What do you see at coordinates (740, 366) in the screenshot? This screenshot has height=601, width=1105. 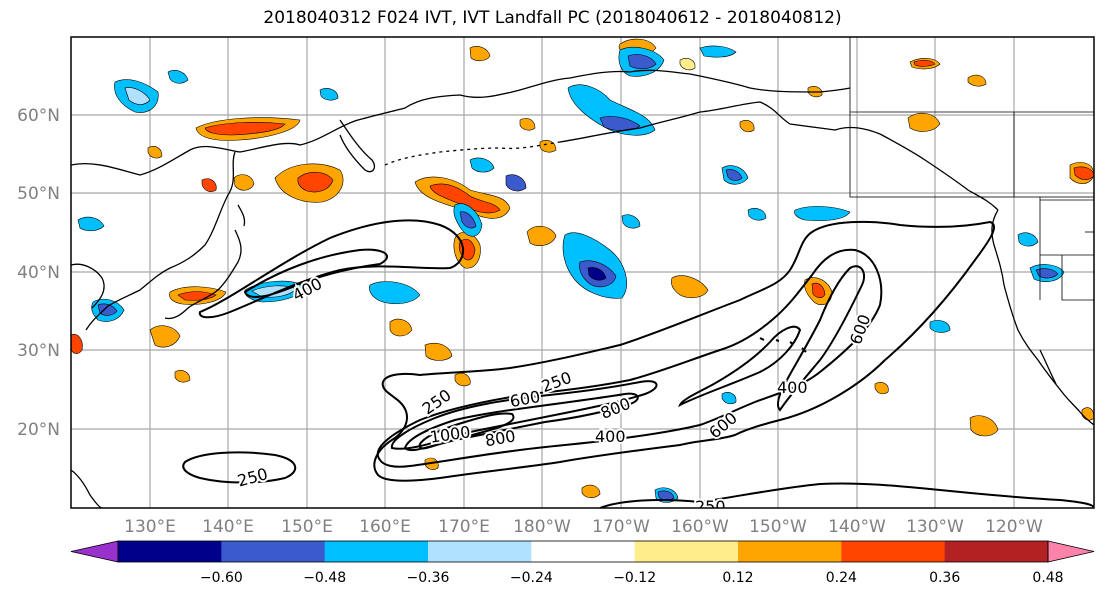 I see `contour-600-mid` at bounding box center [740, 366].